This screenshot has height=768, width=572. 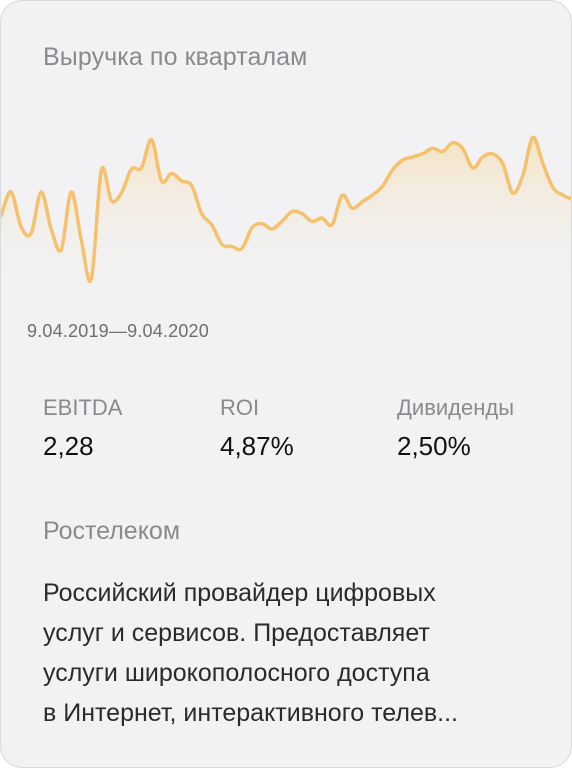 I want to click on metric-dividends: Дивиденды 2,50%, so click(x=455, y=428).